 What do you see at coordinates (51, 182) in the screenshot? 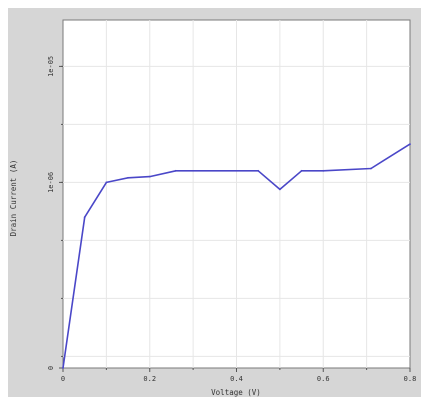
I see `y-tick-label: 1e-06` at bounding box center [51, 182].